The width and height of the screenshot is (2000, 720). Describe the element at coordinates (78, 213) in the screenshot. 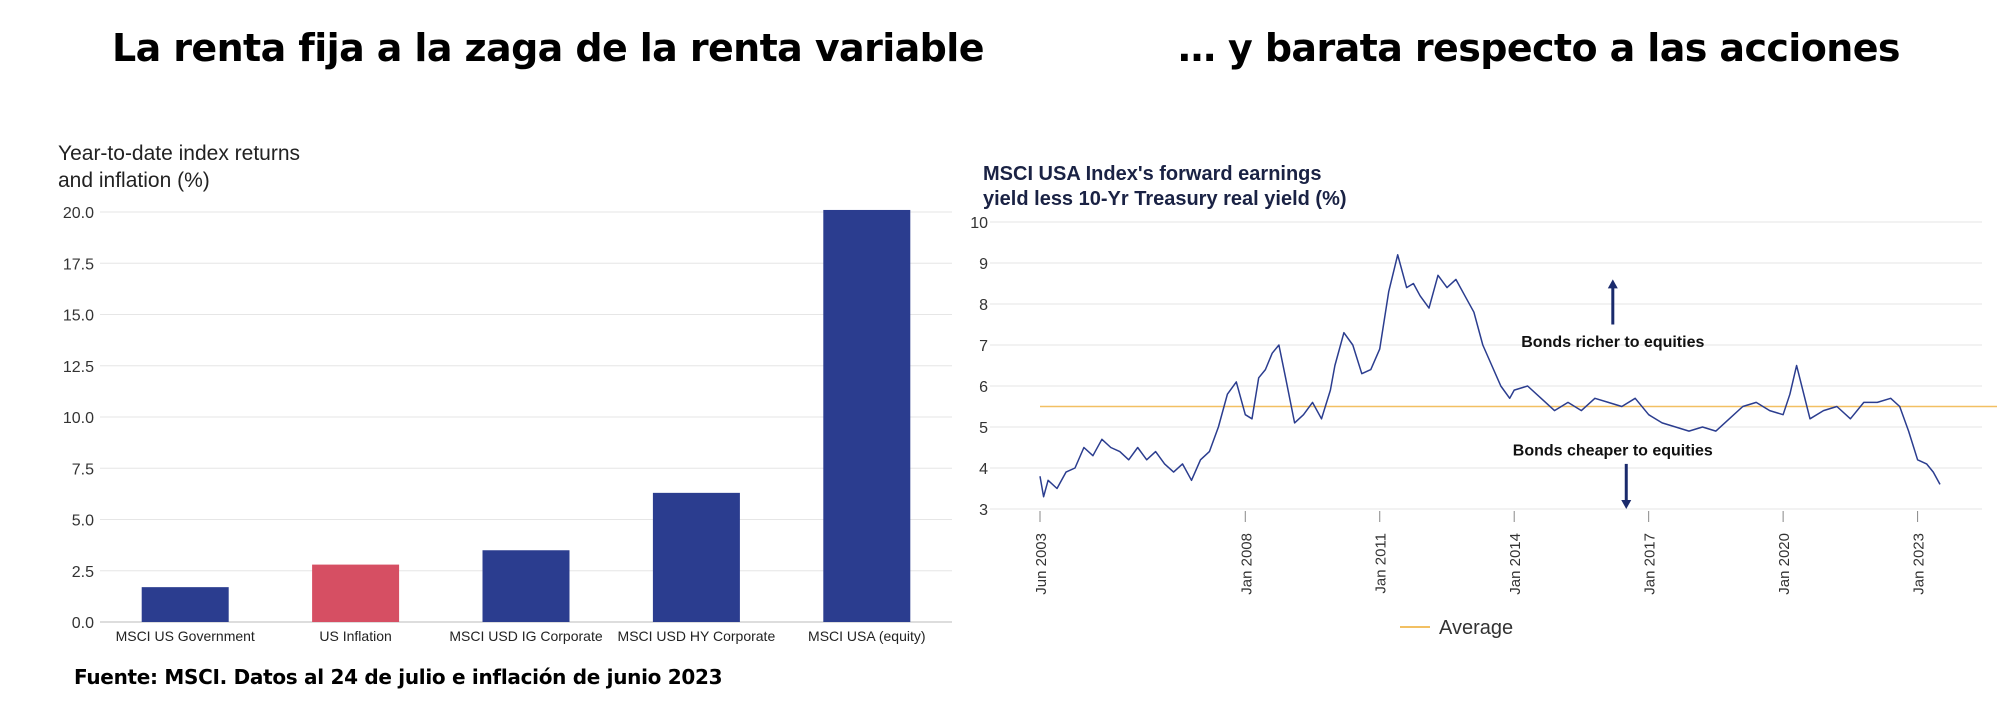

I see `bar-y-tick-label: 20.0` at that location.